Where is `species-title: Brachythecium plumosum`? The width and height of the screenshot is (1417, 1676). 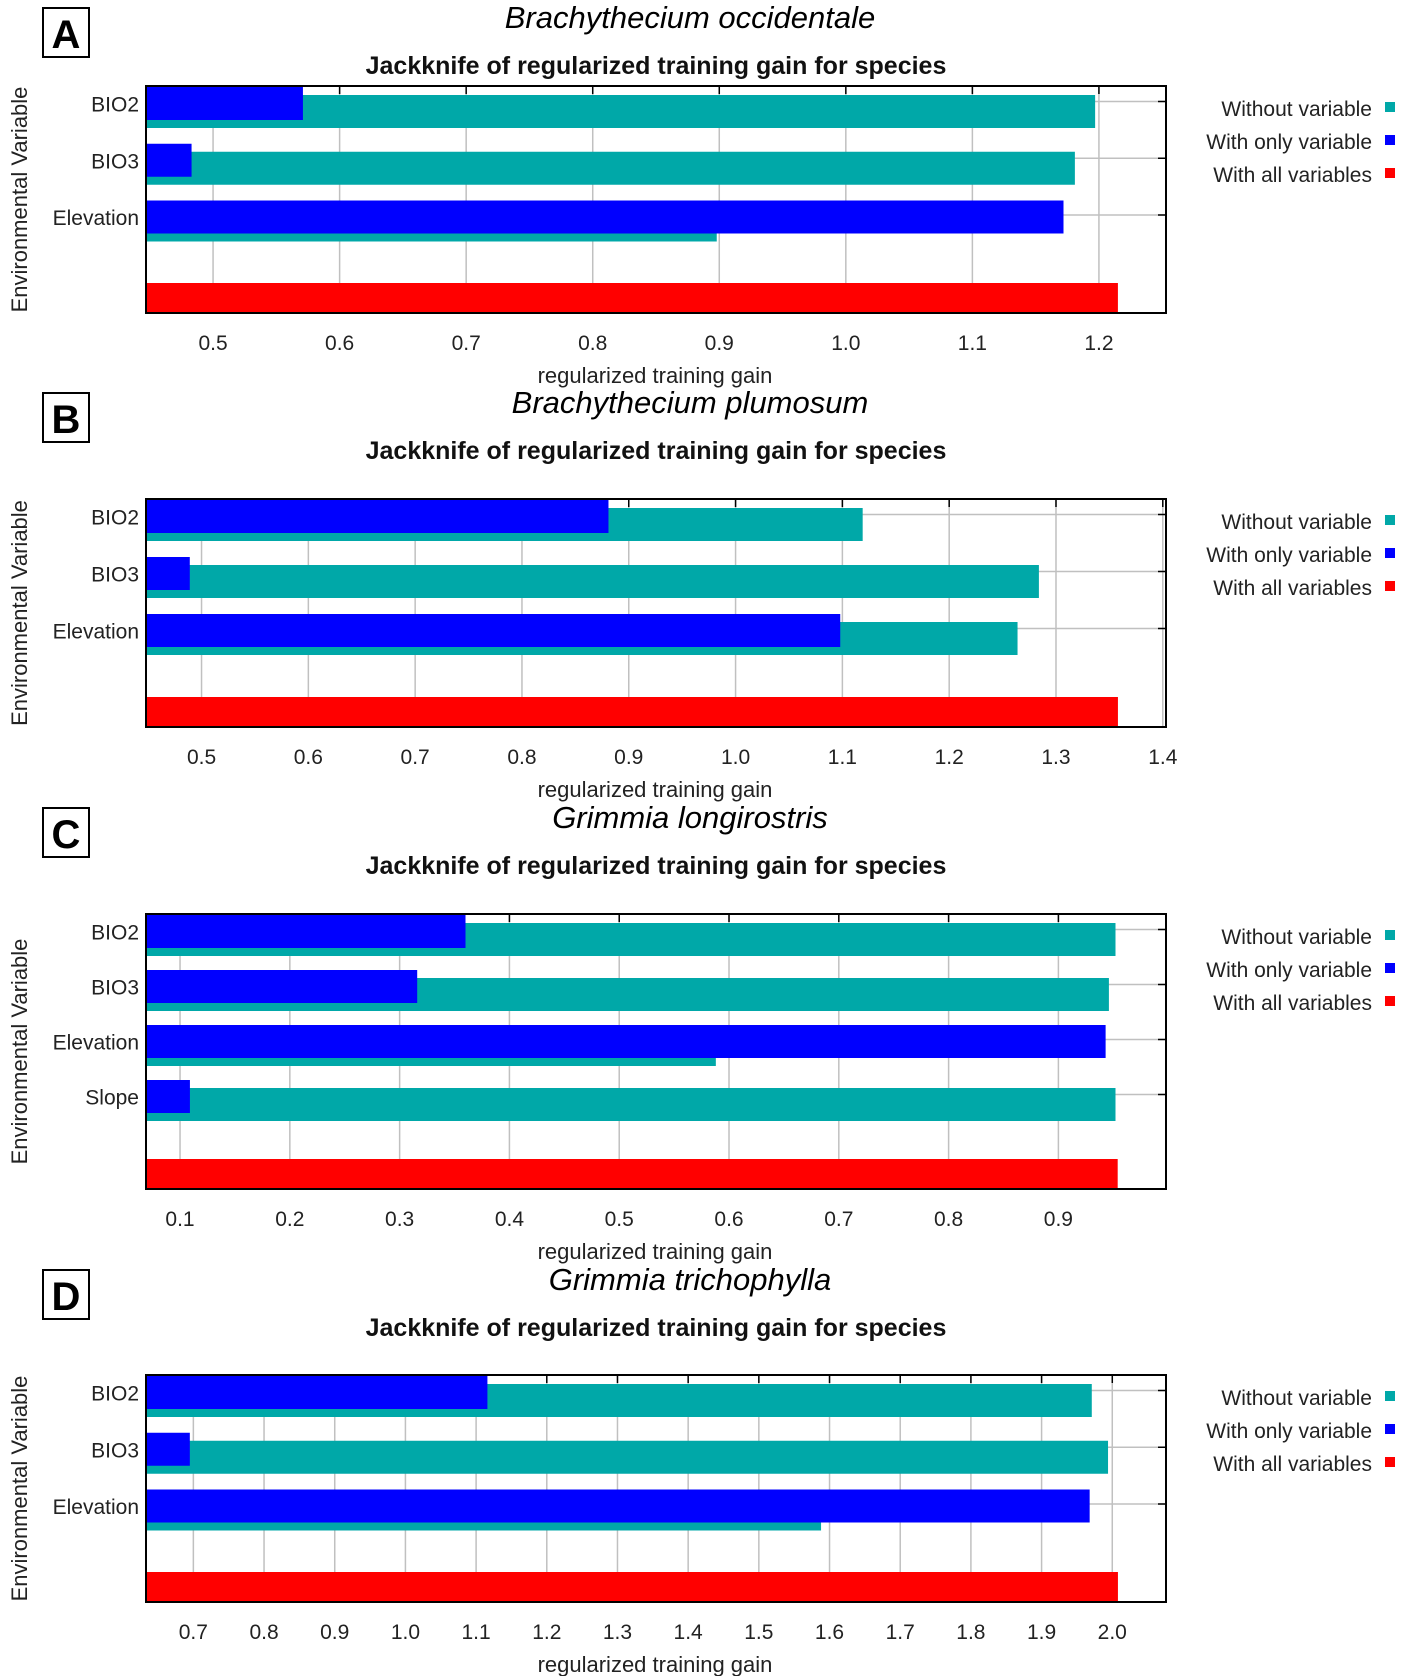 species-title: Brachythecium plumosum is located at coordinates (690, 402).